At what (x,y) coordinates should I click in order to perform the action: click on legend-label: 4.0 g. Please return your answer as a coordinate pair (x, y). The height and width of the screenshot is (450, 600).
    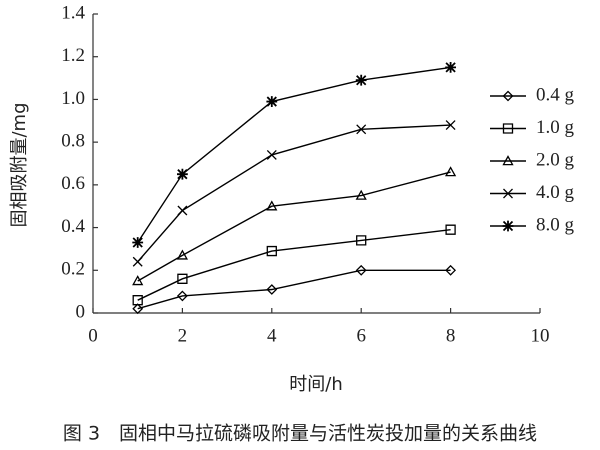
    Looking at the image, I should click on (555, 192).